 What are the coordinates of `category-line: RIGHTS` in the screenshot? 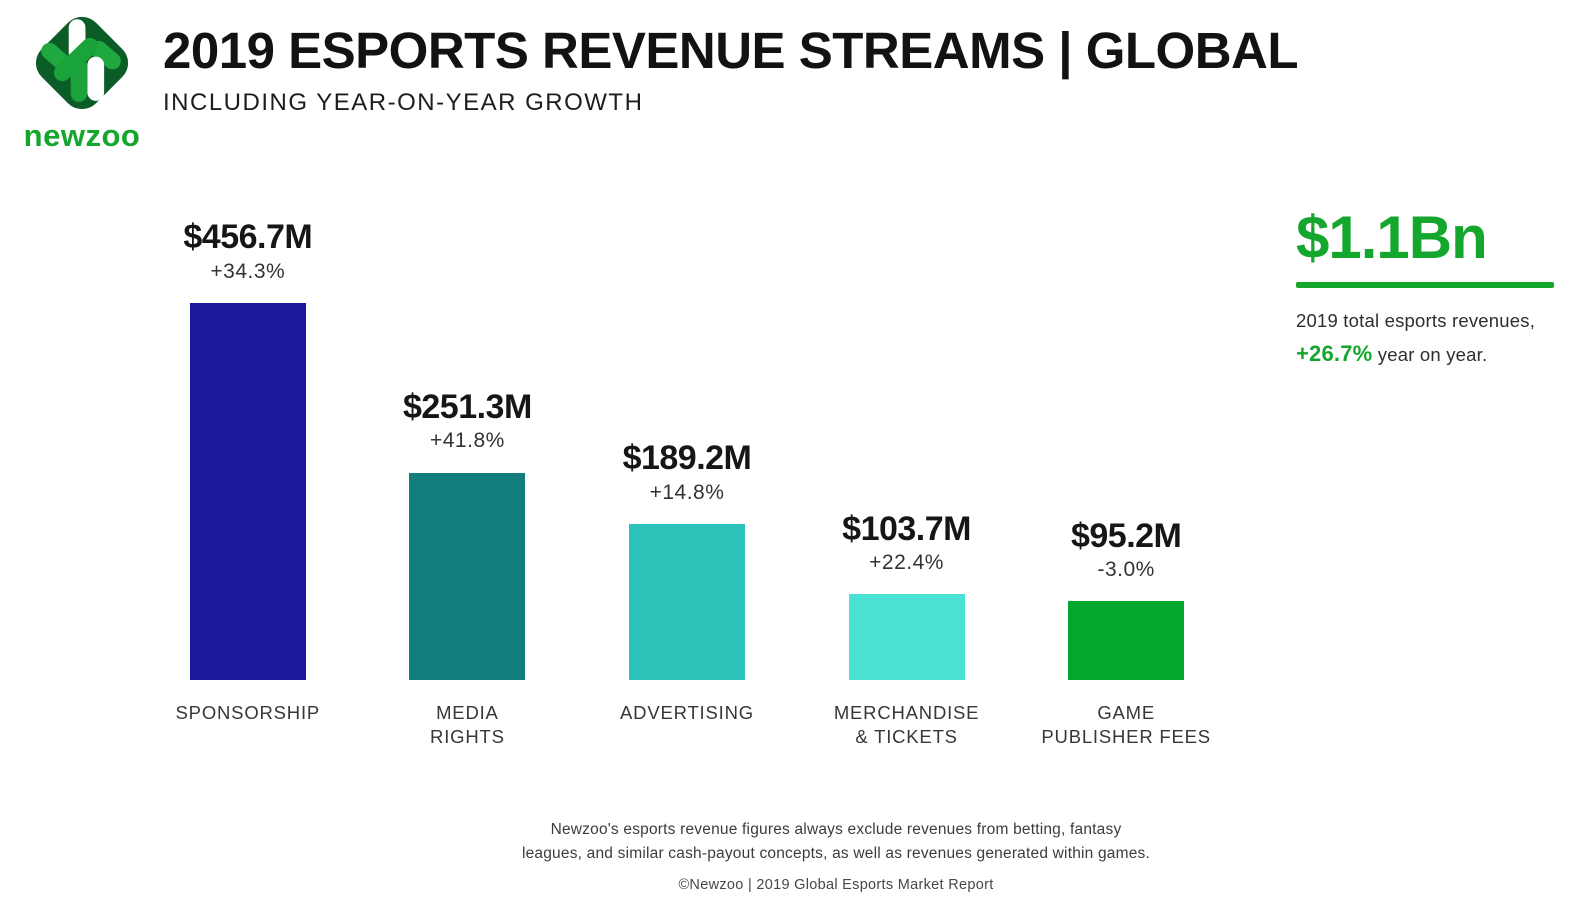 It's located at (467, 737).